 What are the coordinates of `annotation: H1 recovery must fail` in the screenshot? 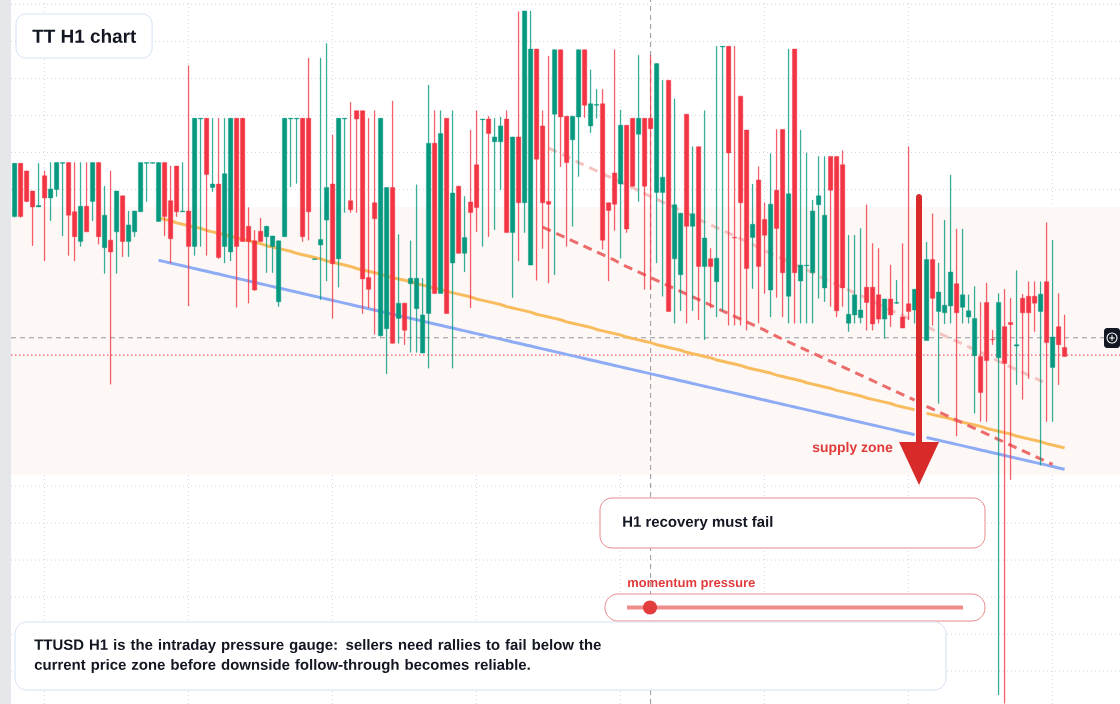 It's located at (698, 523).